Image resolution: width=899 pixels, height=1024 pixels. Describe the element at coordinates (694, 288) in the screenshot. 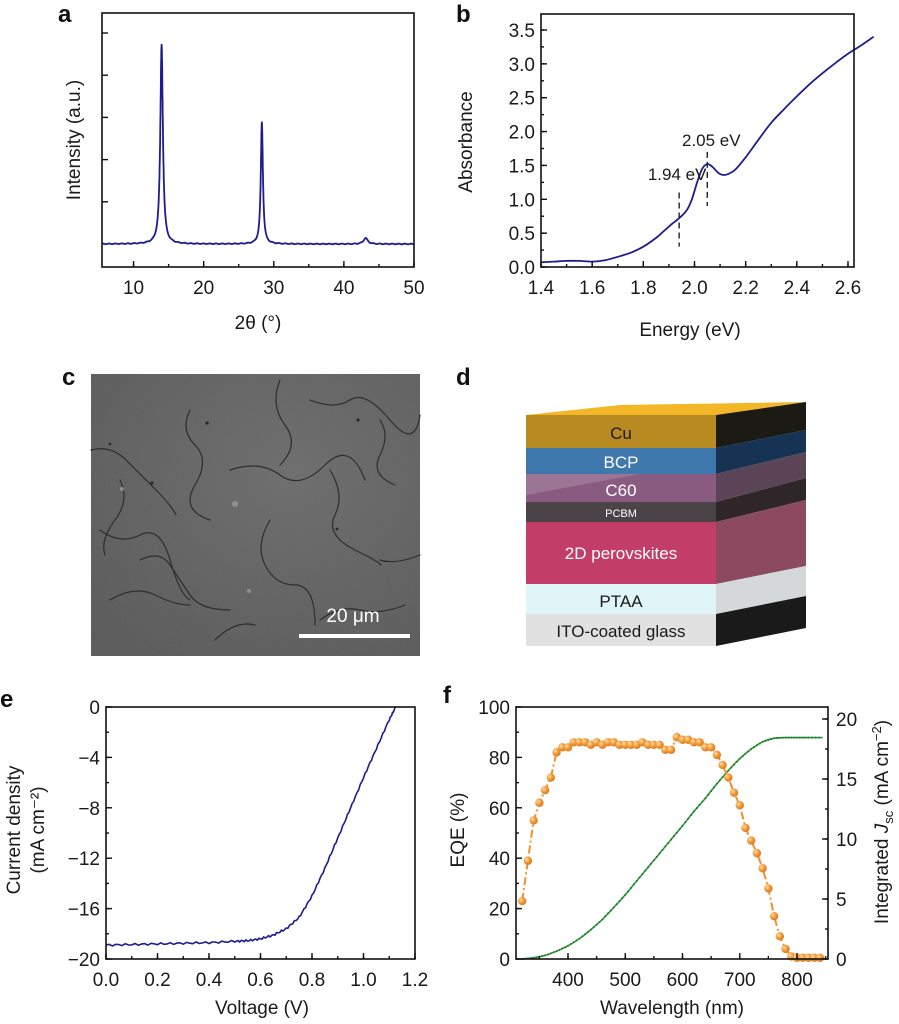

I see `panel-b-xtick-label: 2.0` at that location.